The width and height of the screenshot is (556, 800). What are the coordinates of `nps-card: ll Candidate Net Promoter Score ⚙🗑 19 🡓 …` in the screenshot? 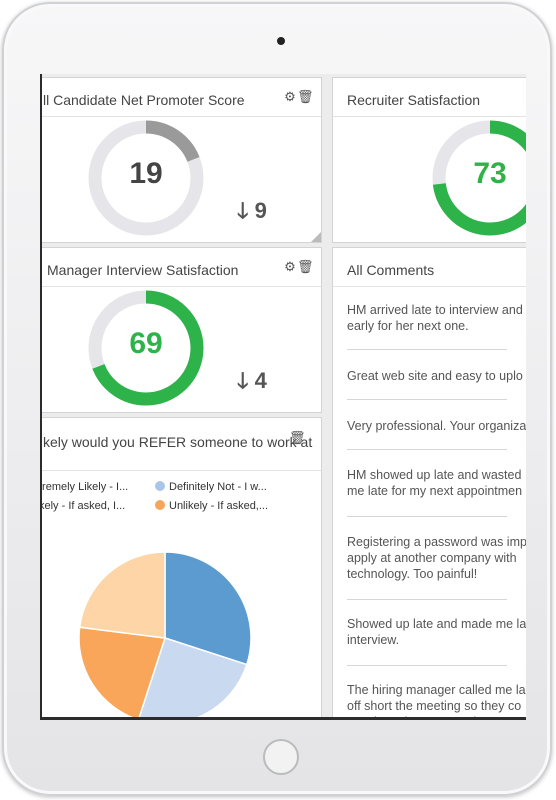 It's located at (182, 160).